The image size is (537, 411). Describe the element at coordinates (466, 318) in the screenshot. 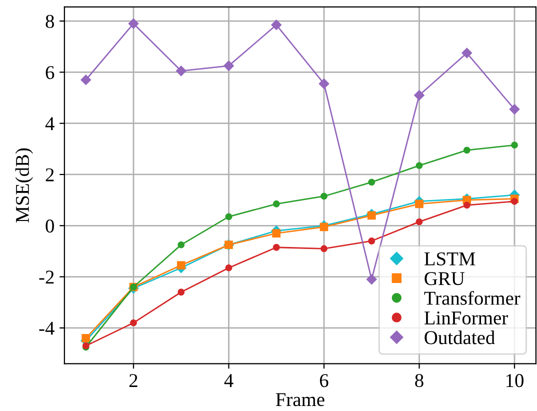

I see `legend-label: LinFormer` at that location.